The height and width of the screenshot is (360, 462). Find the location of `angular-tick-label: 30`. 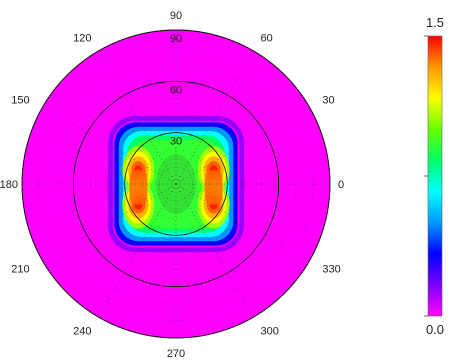

angular-tick-label: 30 is located at coordinates (328, 101).